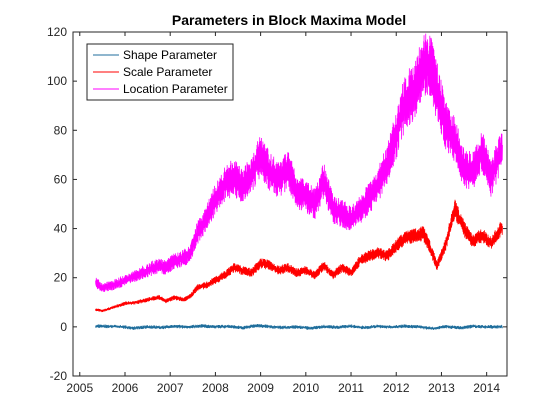  I want to click on legend-label: Shape Parameter, so click(170, 55).